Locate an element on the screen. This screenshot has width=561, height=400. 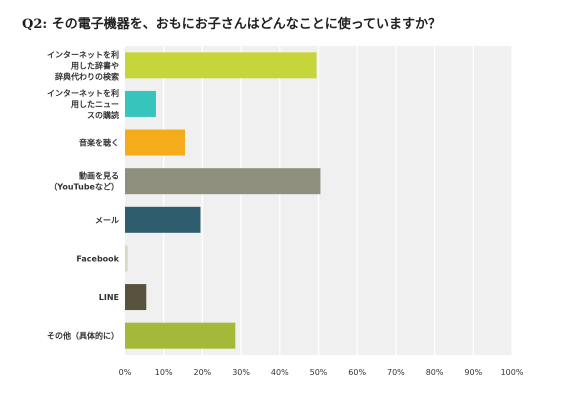
x-tick-label: 50% is located at coordinates (319, 372).